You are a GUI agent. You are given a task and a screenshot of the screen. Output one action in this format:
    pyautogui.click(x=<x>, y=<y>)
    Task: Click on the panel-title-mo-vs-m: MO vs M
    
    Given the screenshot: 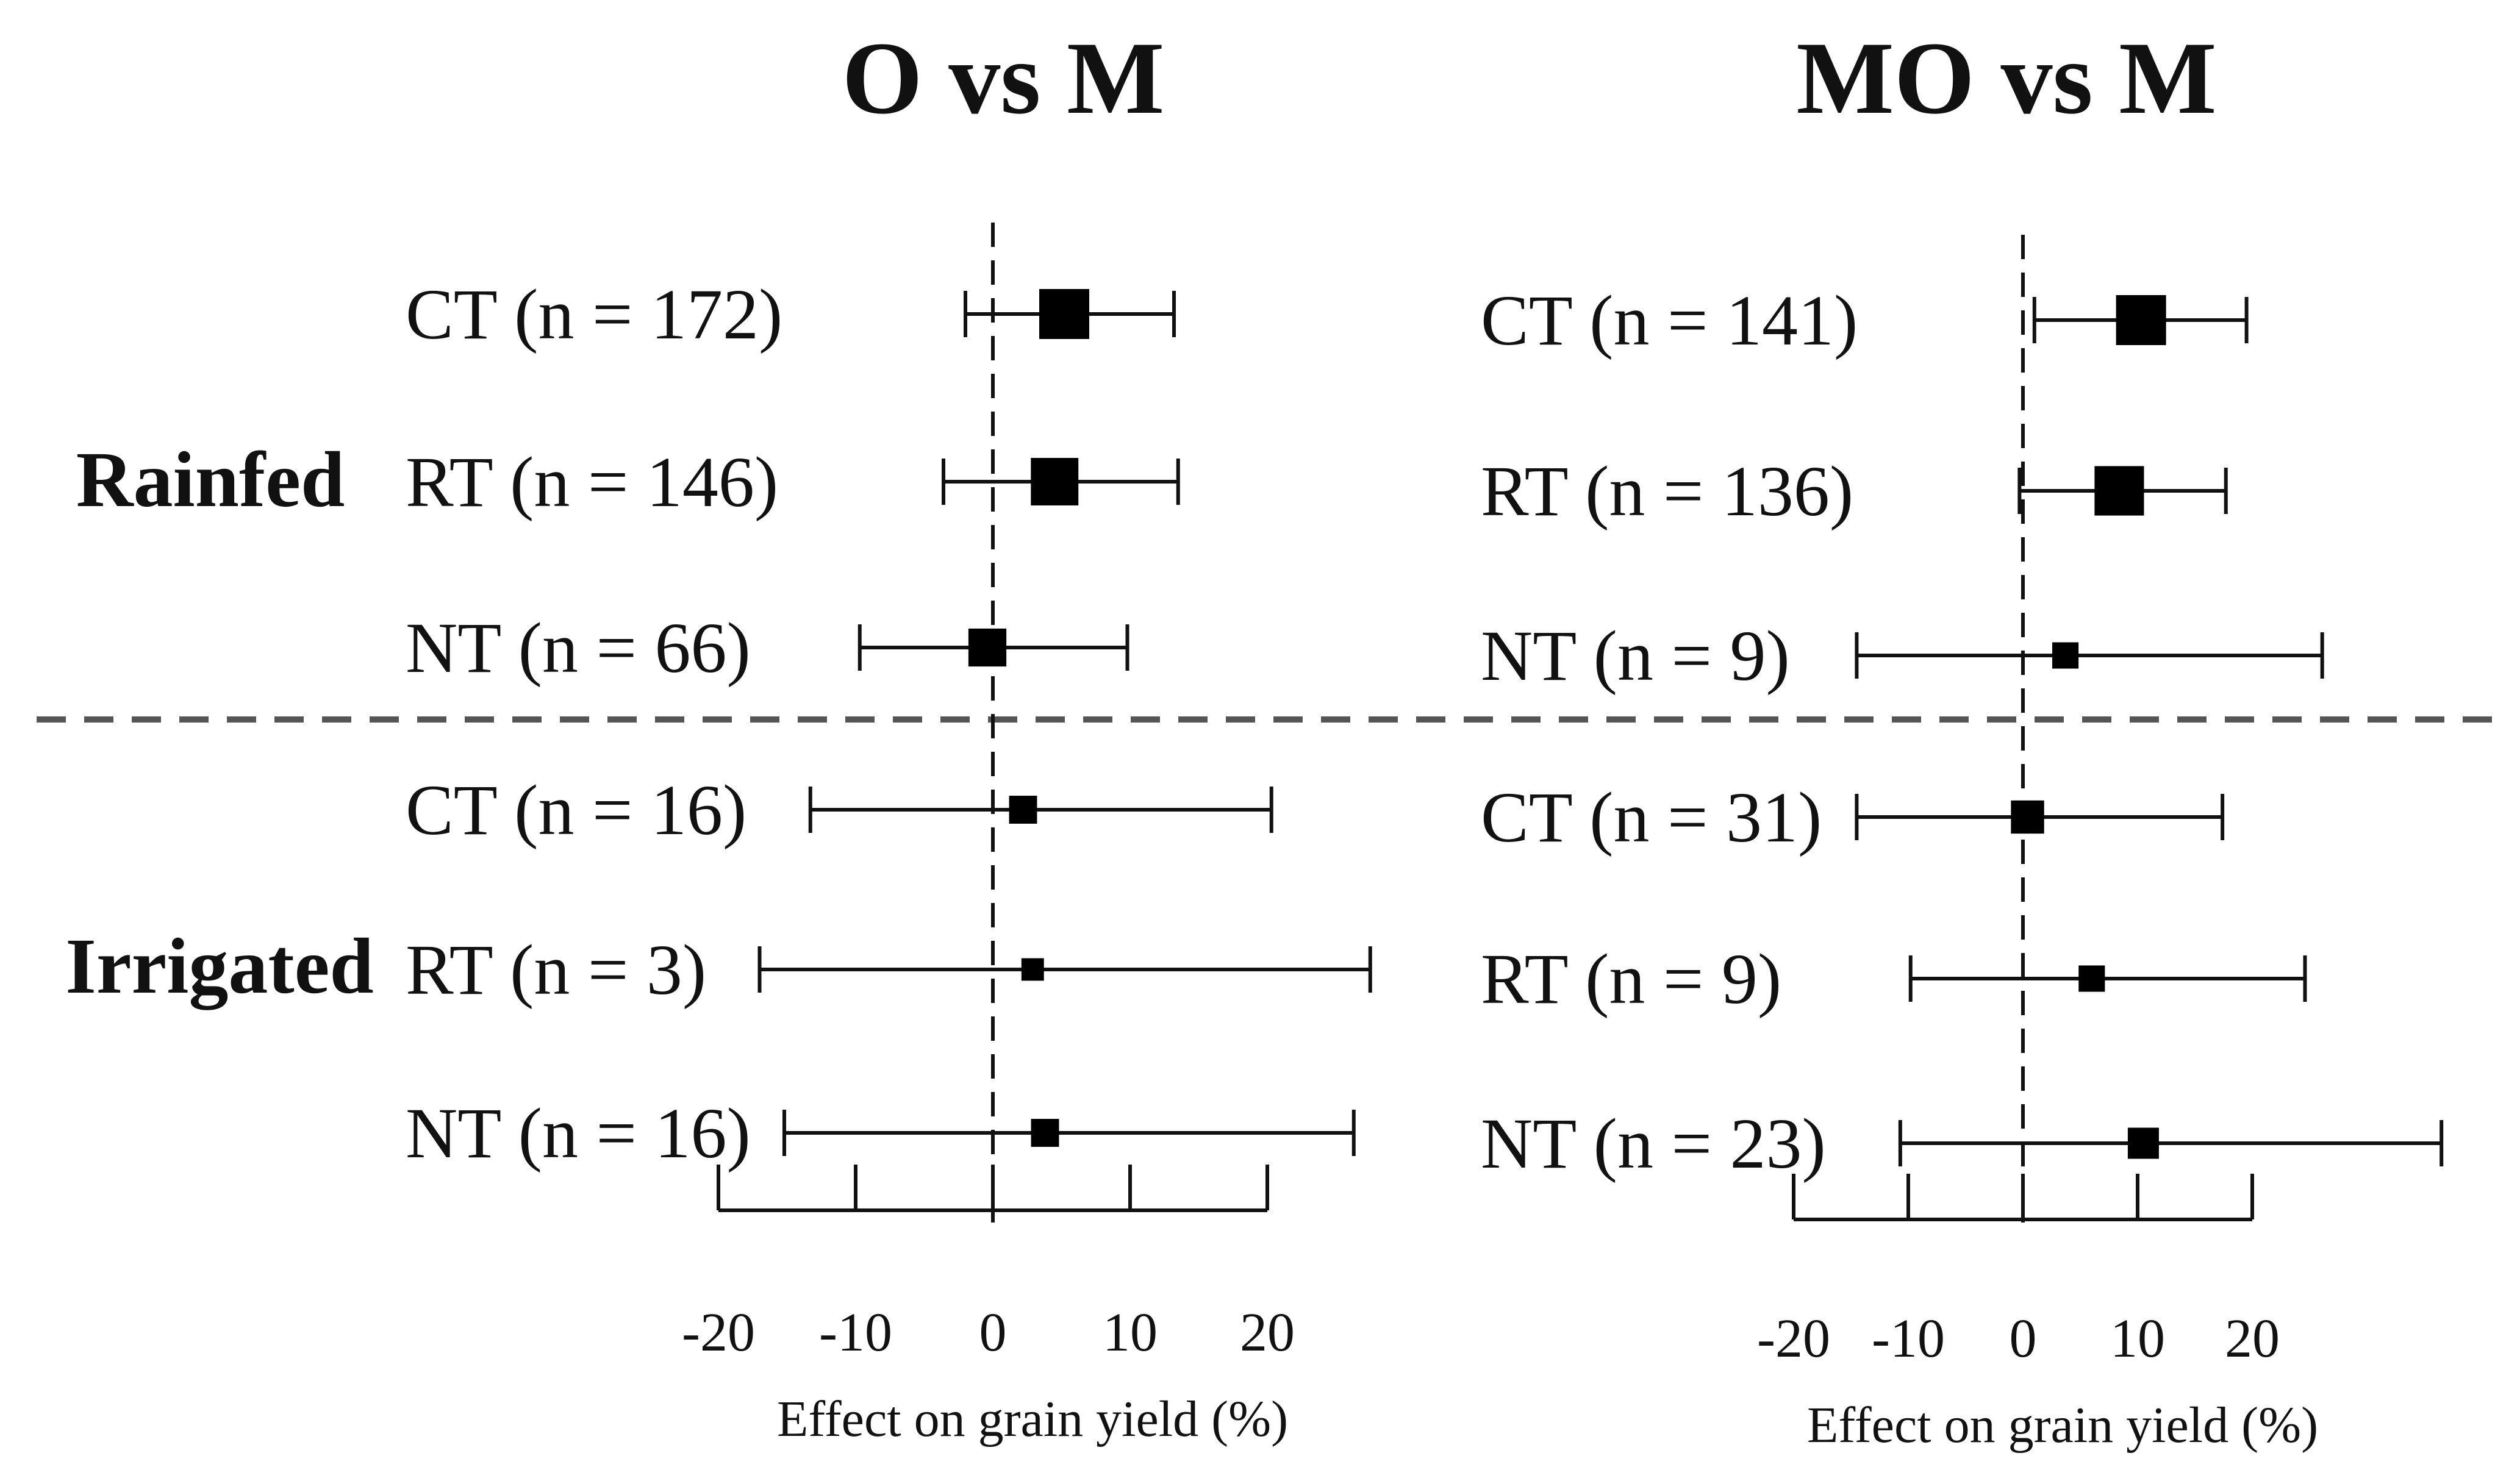 What is the action you would take?
    pyautogui.click(x=2006, y=78)
    